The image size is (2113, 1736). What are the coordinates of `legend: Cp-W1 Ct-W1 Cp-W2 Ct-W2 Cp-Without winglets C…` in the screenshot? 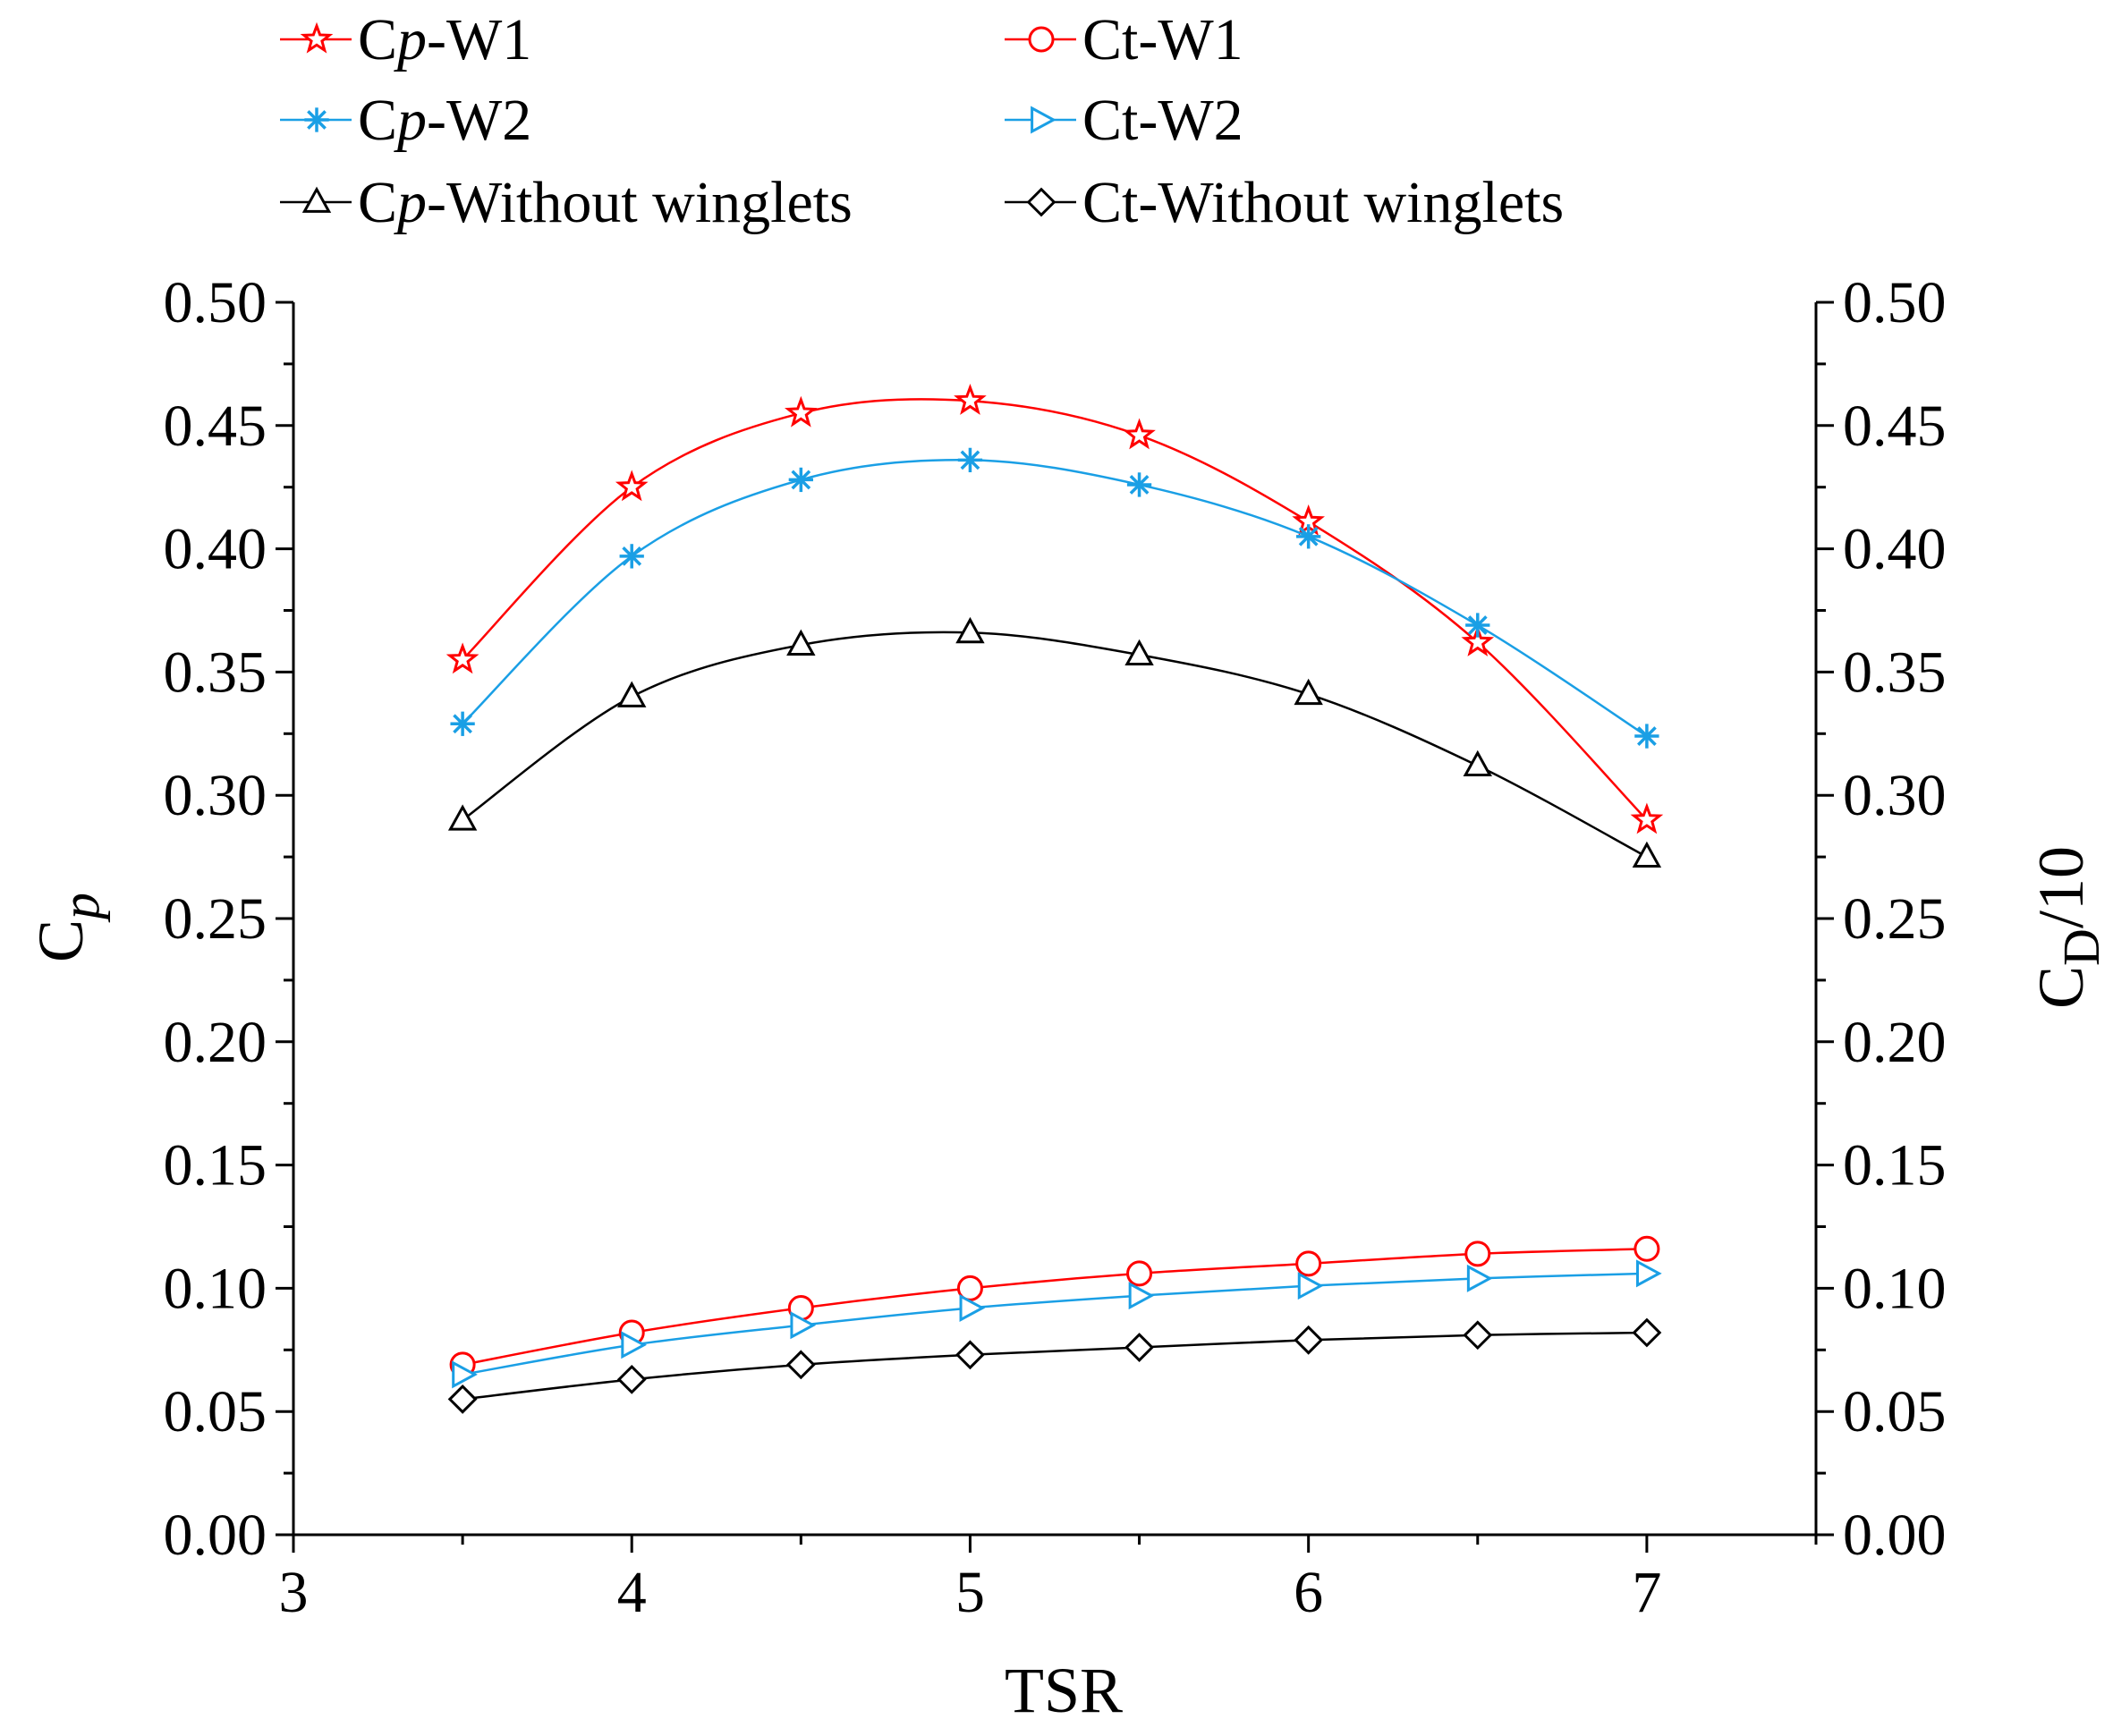 It's located at (922, 121).